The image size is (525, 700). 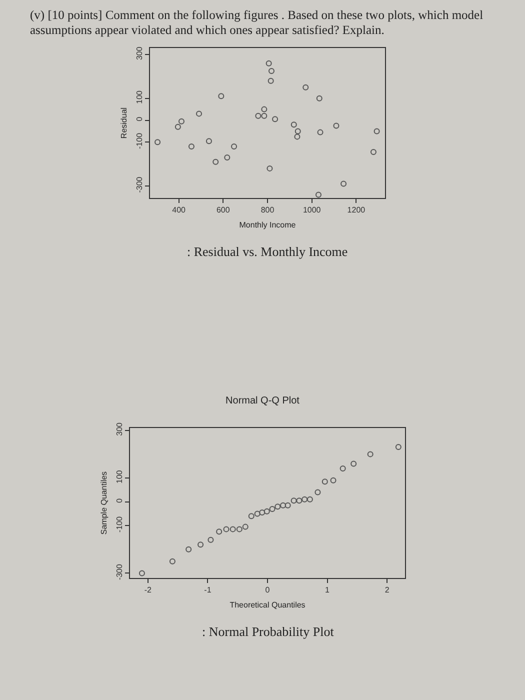 I want to click on x-axis-title: Theoretical Quantiles, so click(x=268, y=605).